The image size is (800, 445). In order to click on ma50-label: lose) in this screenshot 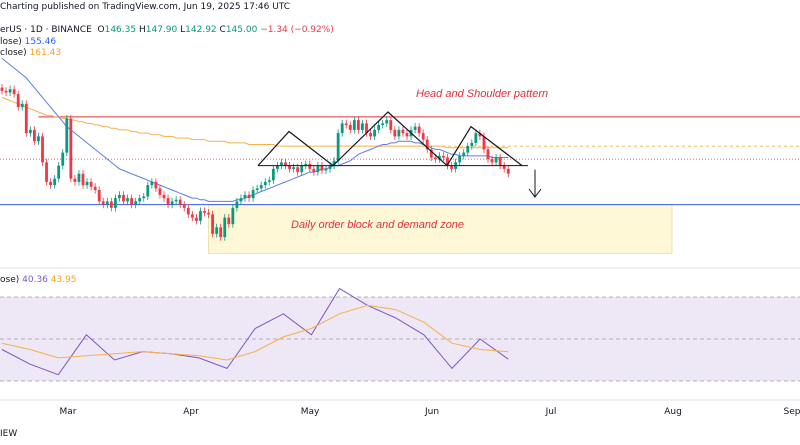, I will do `click(11, 42)`.